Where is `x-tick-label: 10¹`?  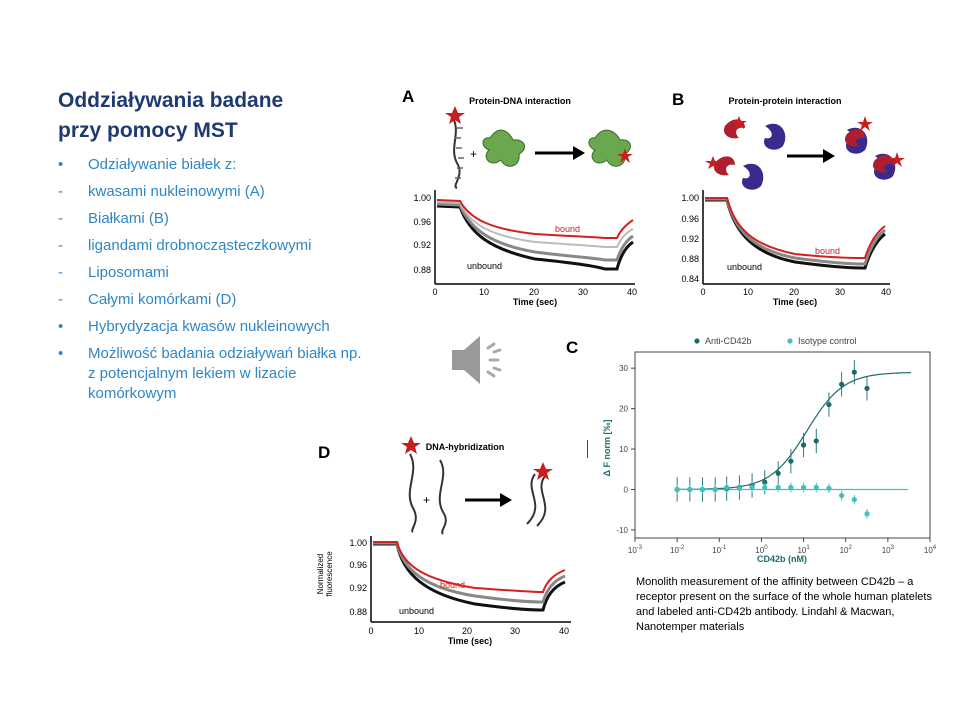 x-tick-label: 10¹ is located at coordinates (803, 550).